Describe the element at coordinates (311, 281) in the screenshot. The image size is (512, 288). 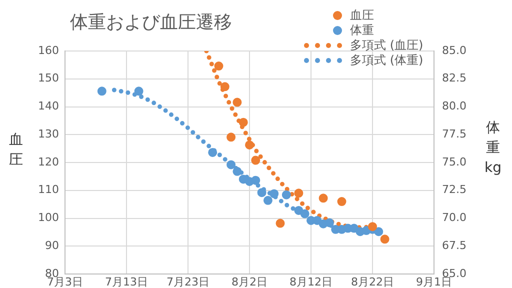
I see `x-tick-label: 8月12日` at that location.